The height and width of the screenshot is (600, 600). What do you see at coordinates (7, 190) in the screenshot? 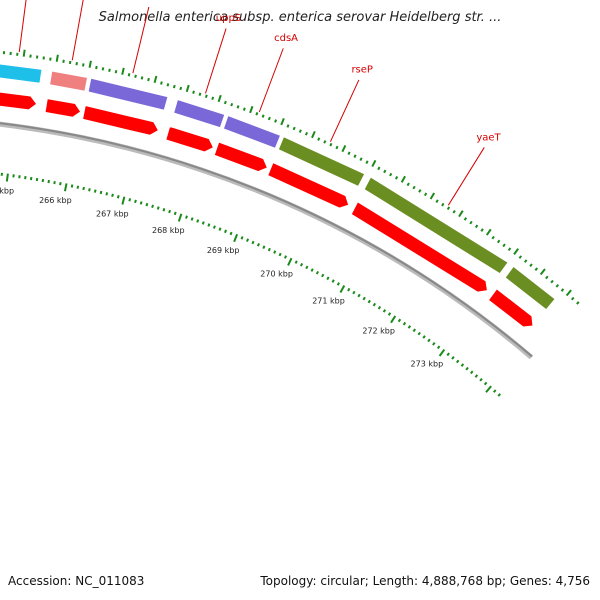
I see `scale-label: 265 kbp` at bounding box center [7, 190].